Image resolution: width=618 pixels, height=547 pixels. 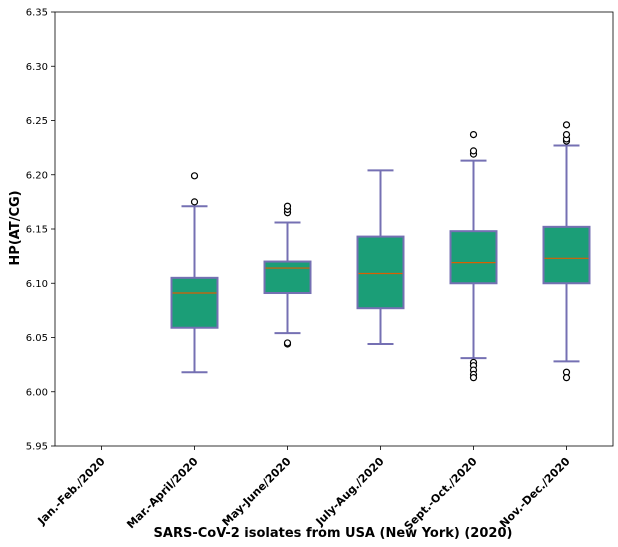 What do you see at coordinates (71, 491) in the screenshot?
I see `x-tick-label: Jan.-Feb./2020` at bounding box center [71, 491].